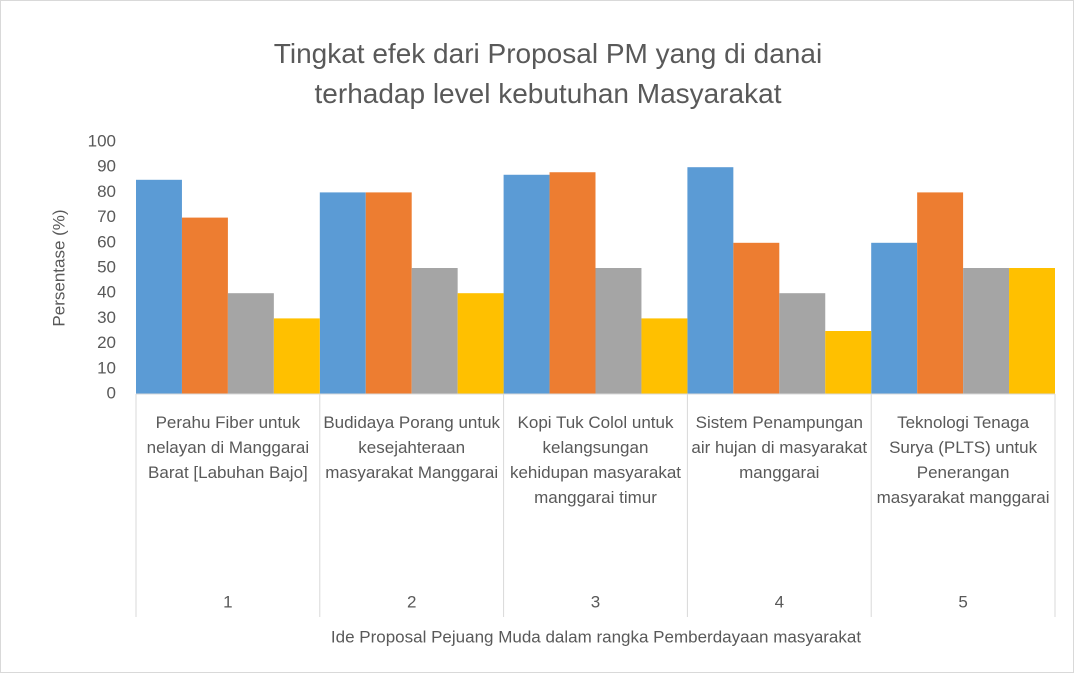 This screenshot has height=673, width=1074. What do you see at coordinates (106, 342) in the screenshot?
I see `y-tick-label: 20` at bounding box center [106, 342].